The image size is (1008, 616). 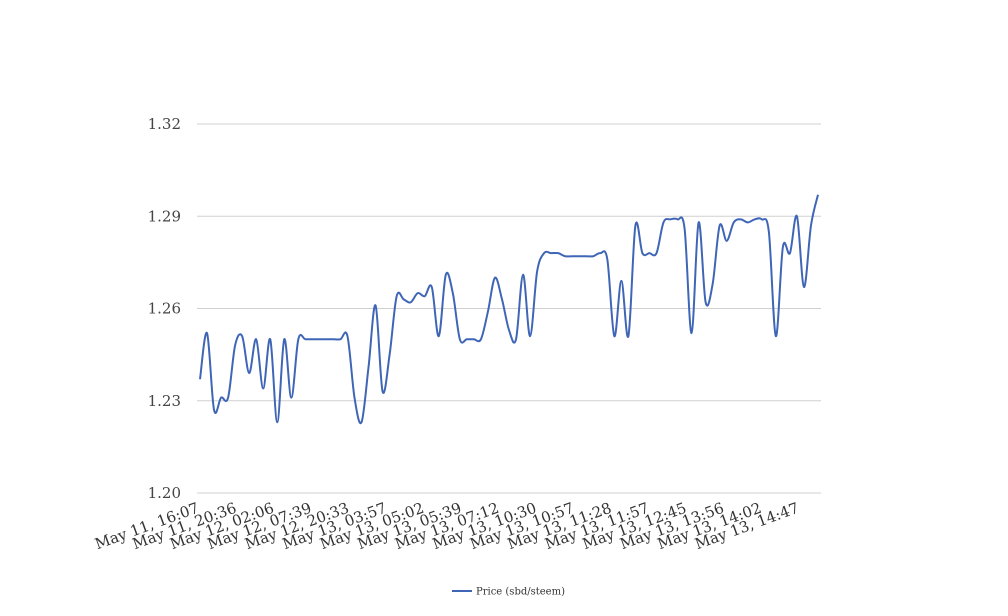 What do you see at coordinates (164, 216) in the screenshot?
I see `y-tick-label: 1.29` at bounding box center [164, 216].